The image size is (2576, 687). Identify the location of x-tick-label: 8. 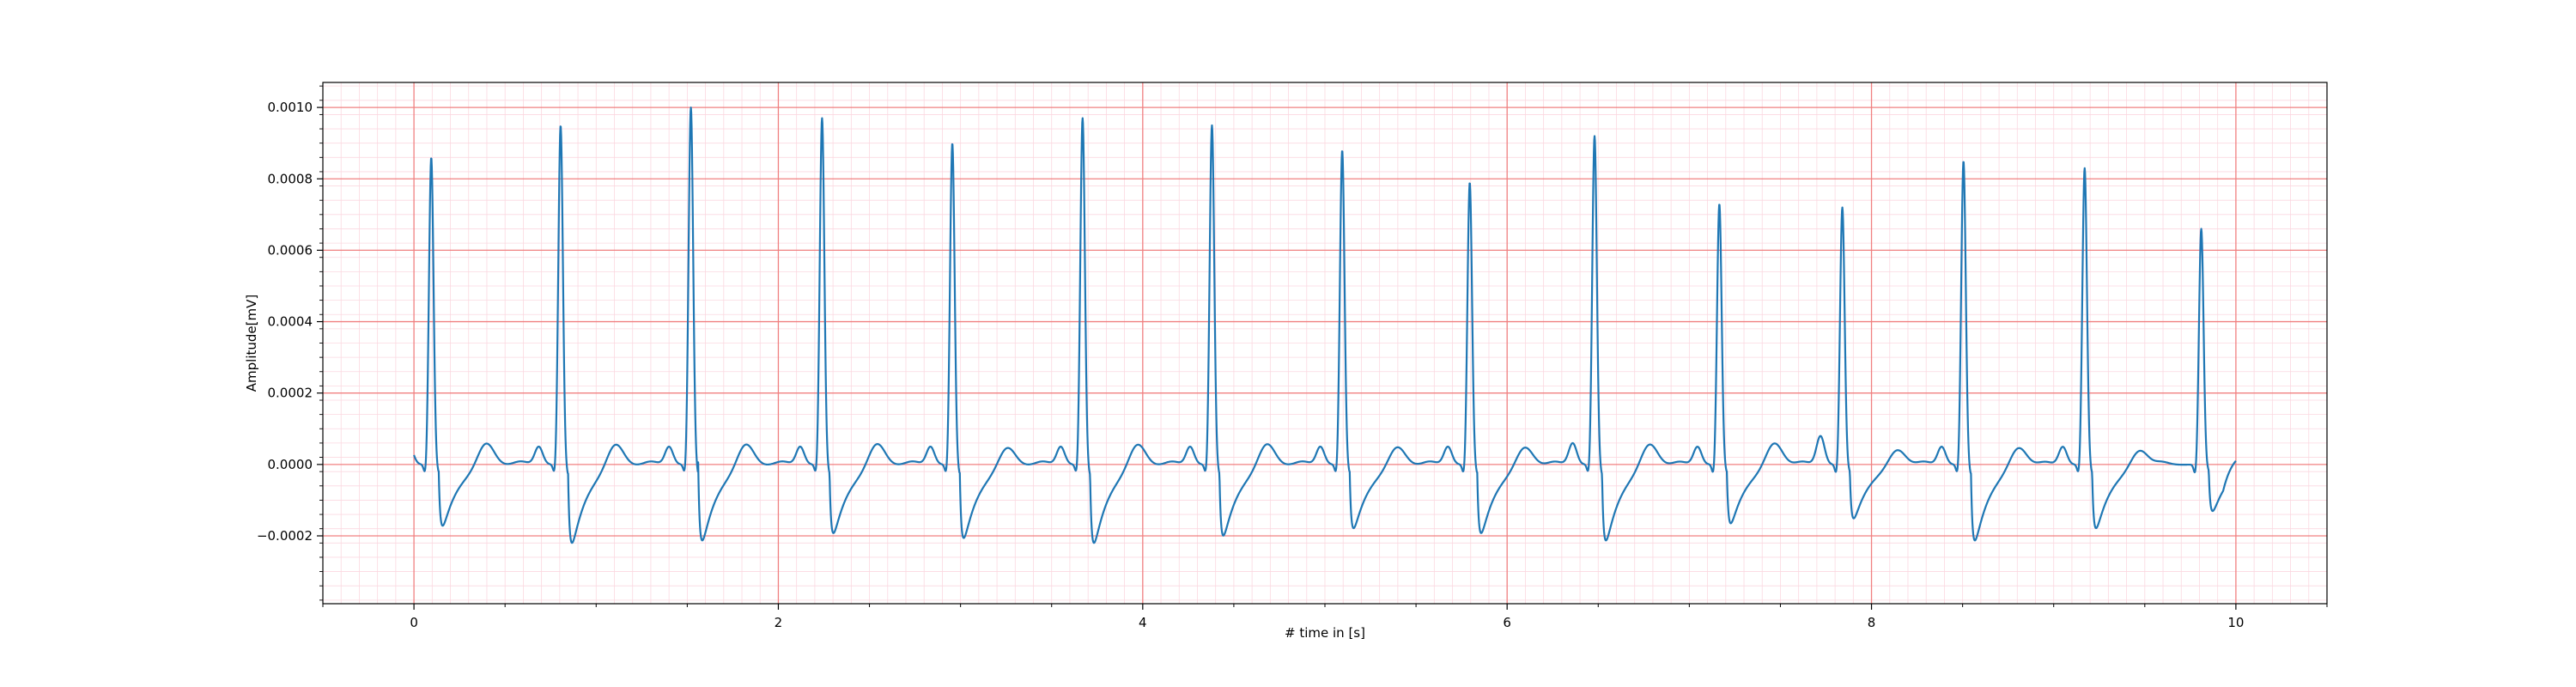
(1872, 622).